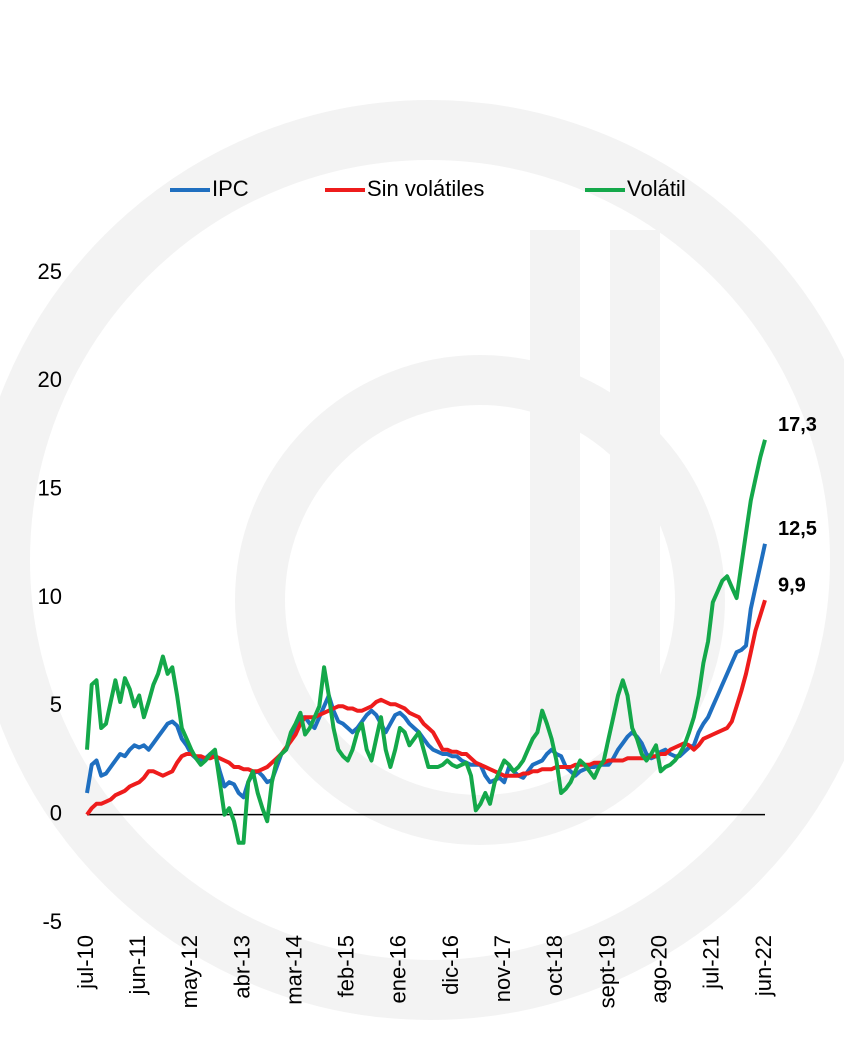 This screenshot has width=844, height=1038. Describe the element at coordinates (189, 971) in the screenshot. I see `x-tick-label: may-12` at that location.